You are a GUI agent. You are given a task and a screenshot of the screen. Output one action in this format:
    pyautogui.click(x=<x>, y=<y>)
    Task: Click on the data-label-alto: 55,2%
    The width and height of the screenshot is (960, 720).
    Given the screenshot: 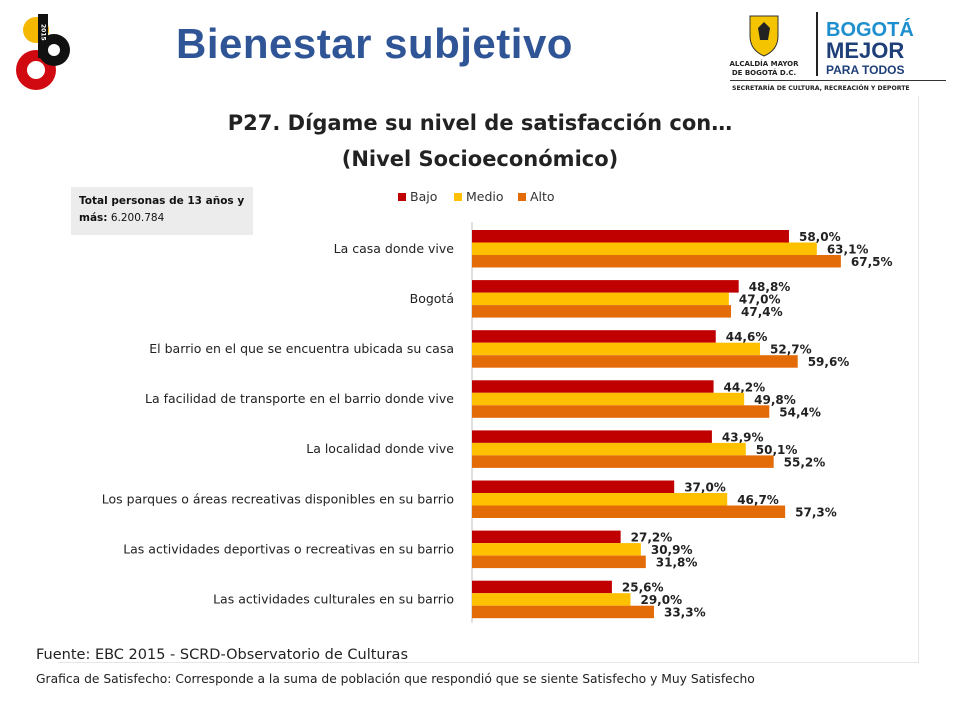 What is the action you would take?
    pyautogui.click(x=805, y=462)
    